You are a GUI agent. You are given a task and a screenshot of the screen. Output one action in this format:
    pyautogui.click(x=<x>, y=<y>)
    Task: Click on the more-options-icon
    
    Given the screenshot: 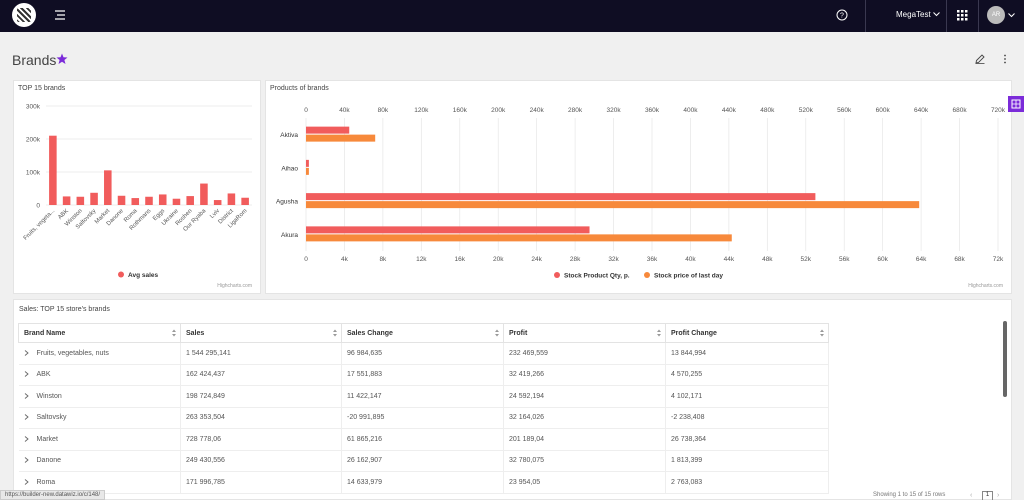 What is the action you would take?
    pyautogui.click(x=1005, y=59)
    